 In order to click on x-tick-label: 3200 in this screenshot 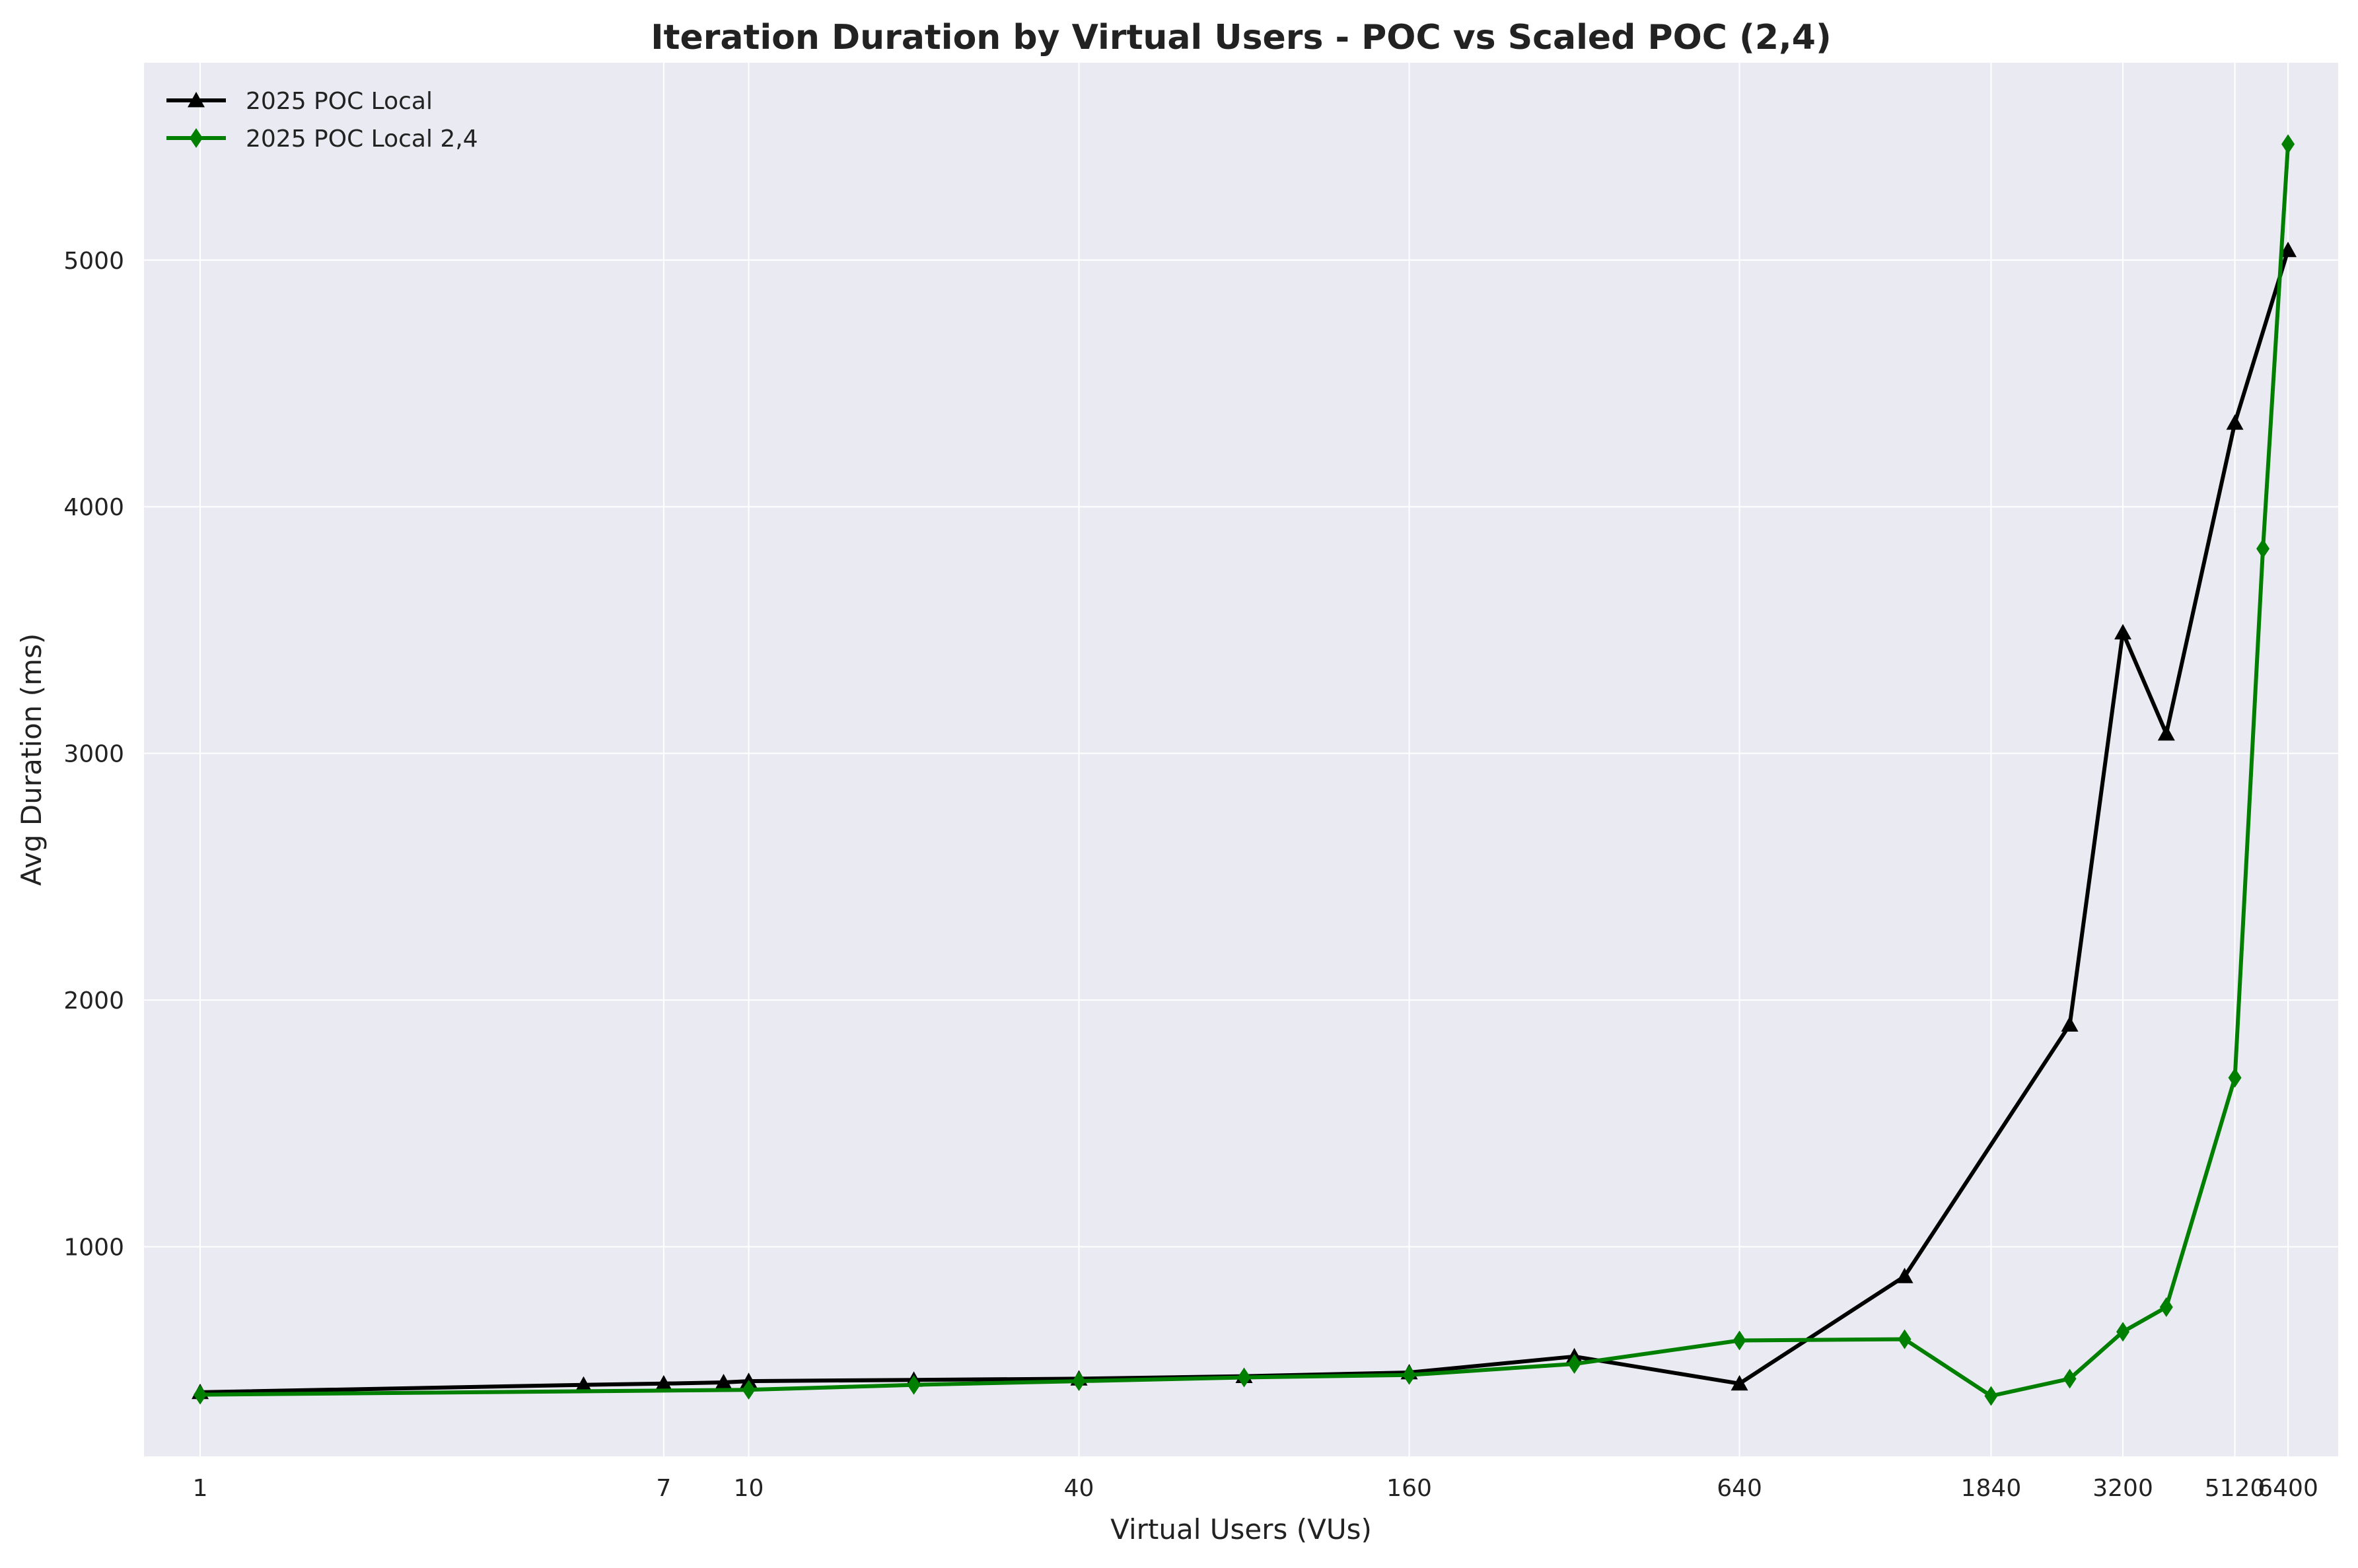, I will do `click(2122, 1488)`.